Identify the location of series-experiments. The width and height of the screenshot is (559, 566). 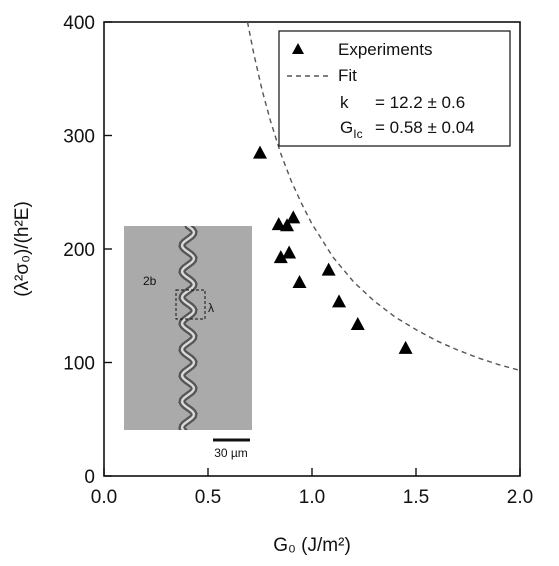
(333, 249).